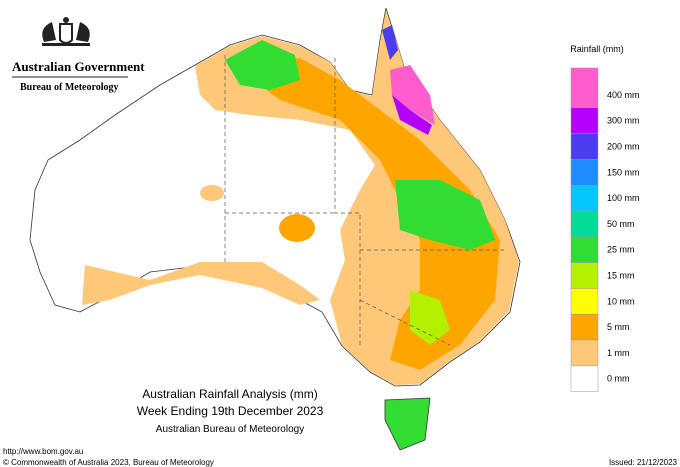  What do you see at coordinates (621, 224) in the screenshot?
I see `legend-label: 50 mm` at bounding box center [621, 224].